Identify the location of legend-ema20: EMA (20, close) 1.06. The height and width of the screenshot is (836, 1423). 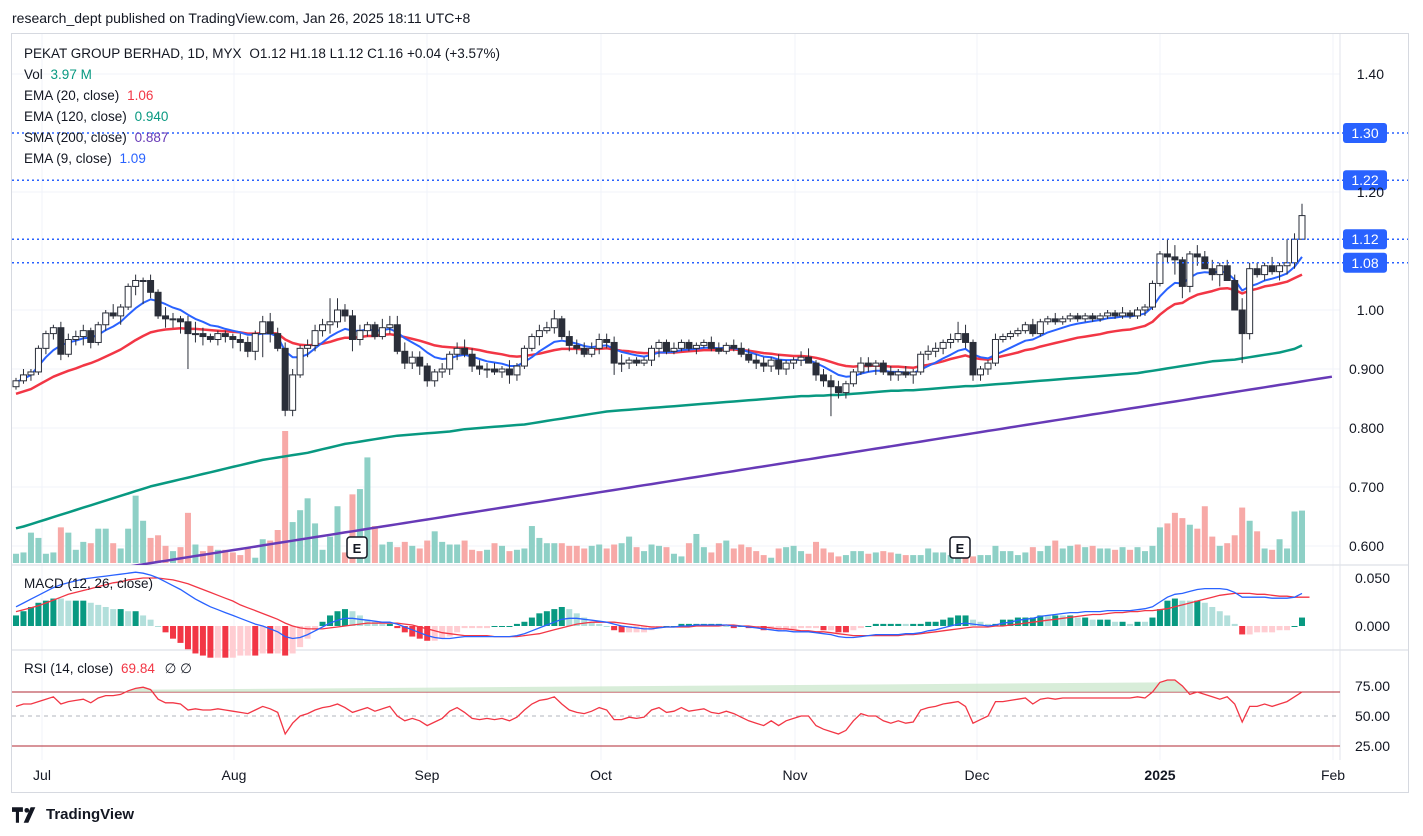
(90, 95).